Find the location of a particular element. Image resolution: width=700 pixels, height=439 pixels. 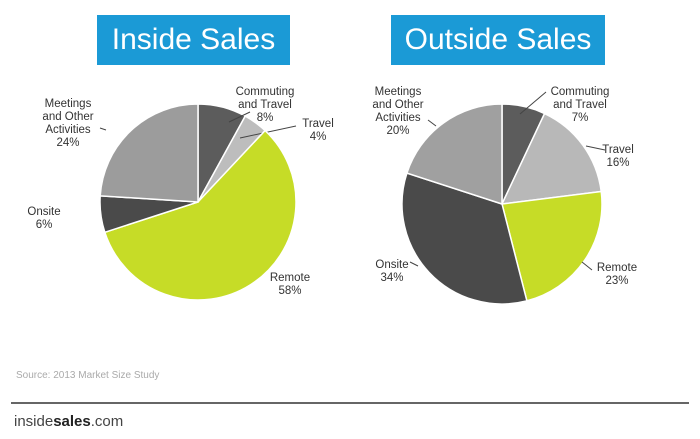

data-label-line: 7% is located at coordinates (580, 118).